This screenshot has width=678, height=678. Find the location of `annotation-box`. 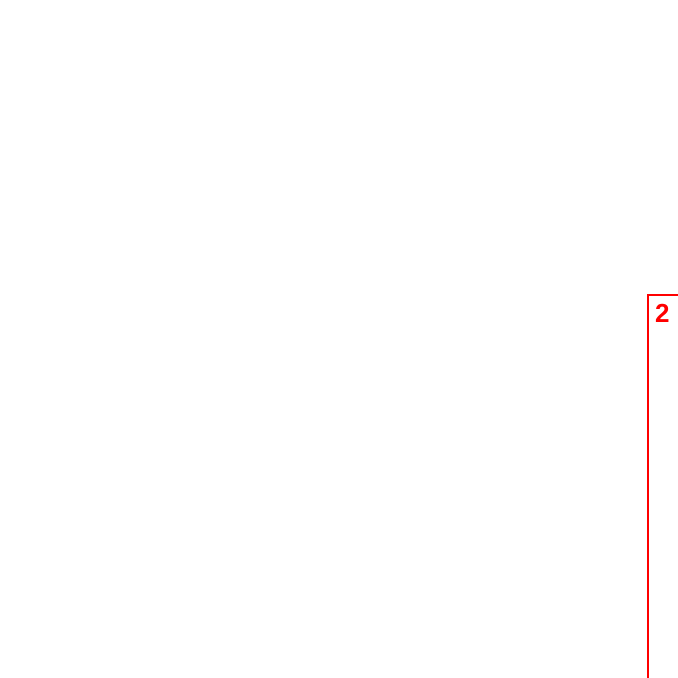

annotation-box is located at coordinates (662, 486).